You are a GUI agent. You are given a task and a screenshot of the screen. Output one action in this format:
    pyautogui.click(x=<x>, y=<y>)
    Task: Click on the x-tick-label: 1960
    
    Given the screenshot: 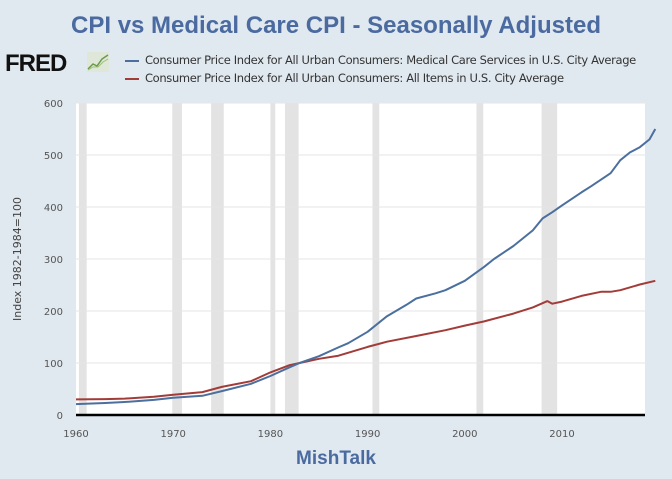 What is the action you would take?
    pyautogui.click(x=75, y=434)
    